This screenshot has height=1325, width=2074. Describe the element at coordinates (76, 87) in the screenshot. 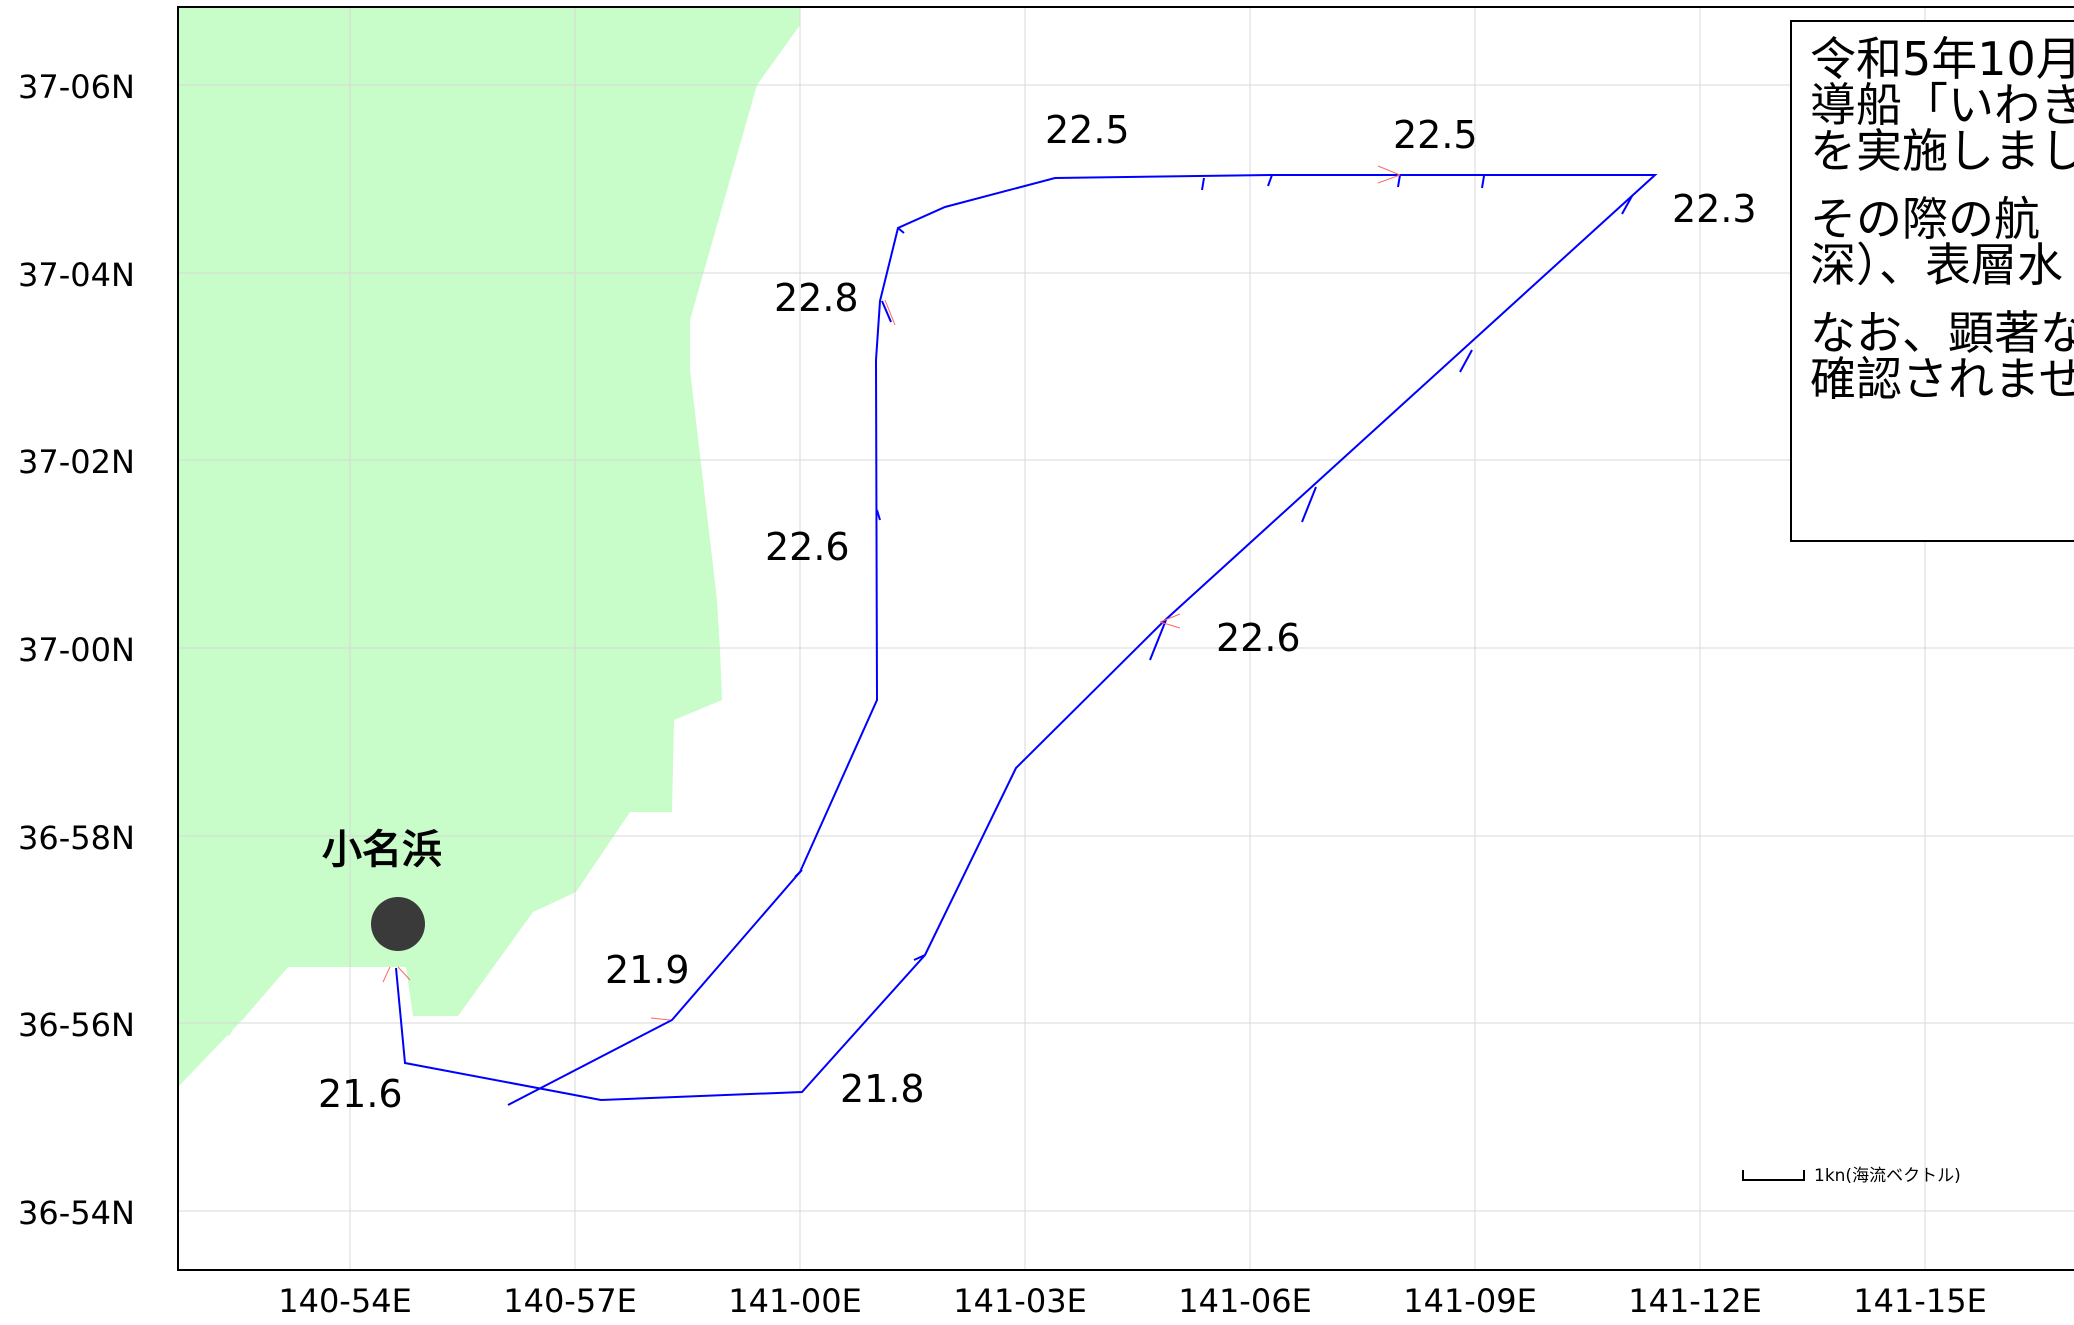

I see `lat-label: 37-06N` at that location.